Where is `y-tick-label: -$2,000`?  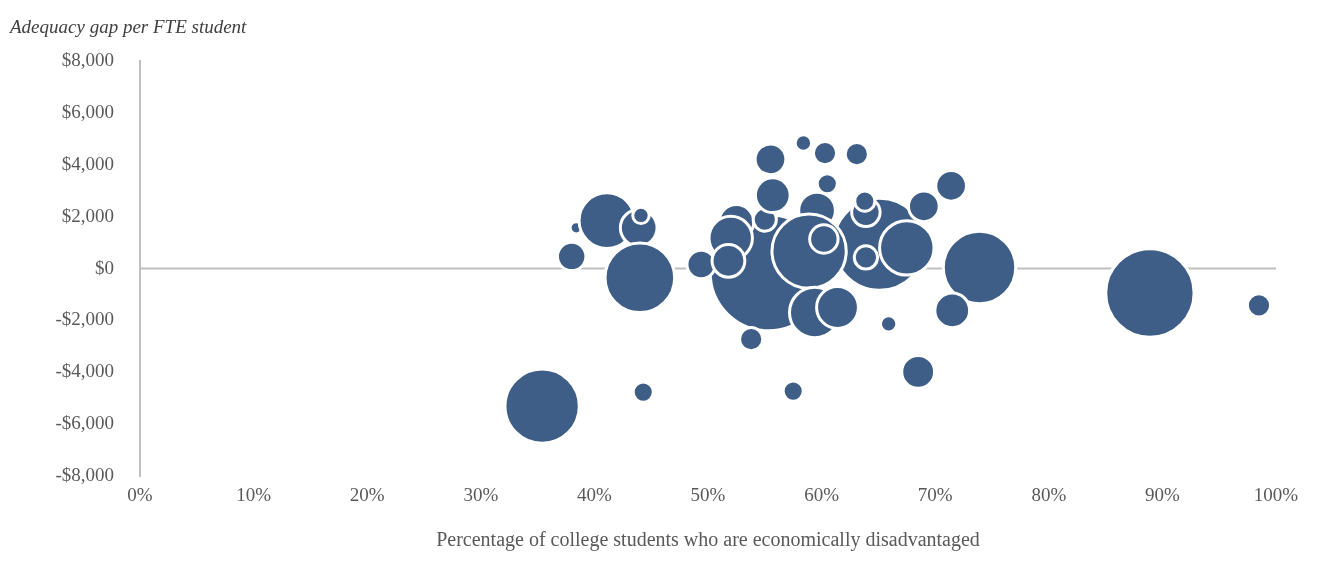 y-tick-label: -$2,000 is located at coordinates (84, 319).